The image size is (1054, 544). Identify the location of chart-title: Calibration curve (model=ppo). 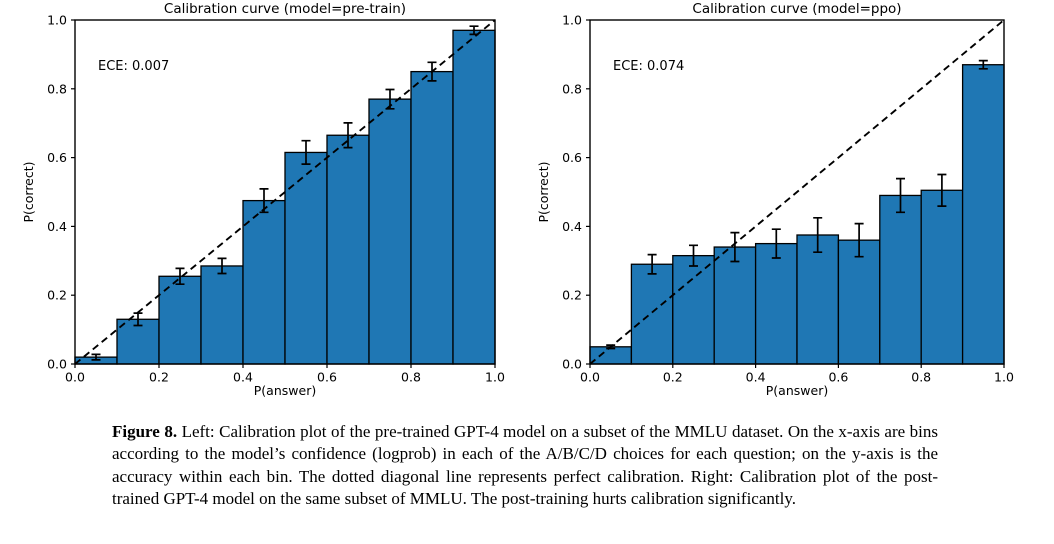
(796, 9).